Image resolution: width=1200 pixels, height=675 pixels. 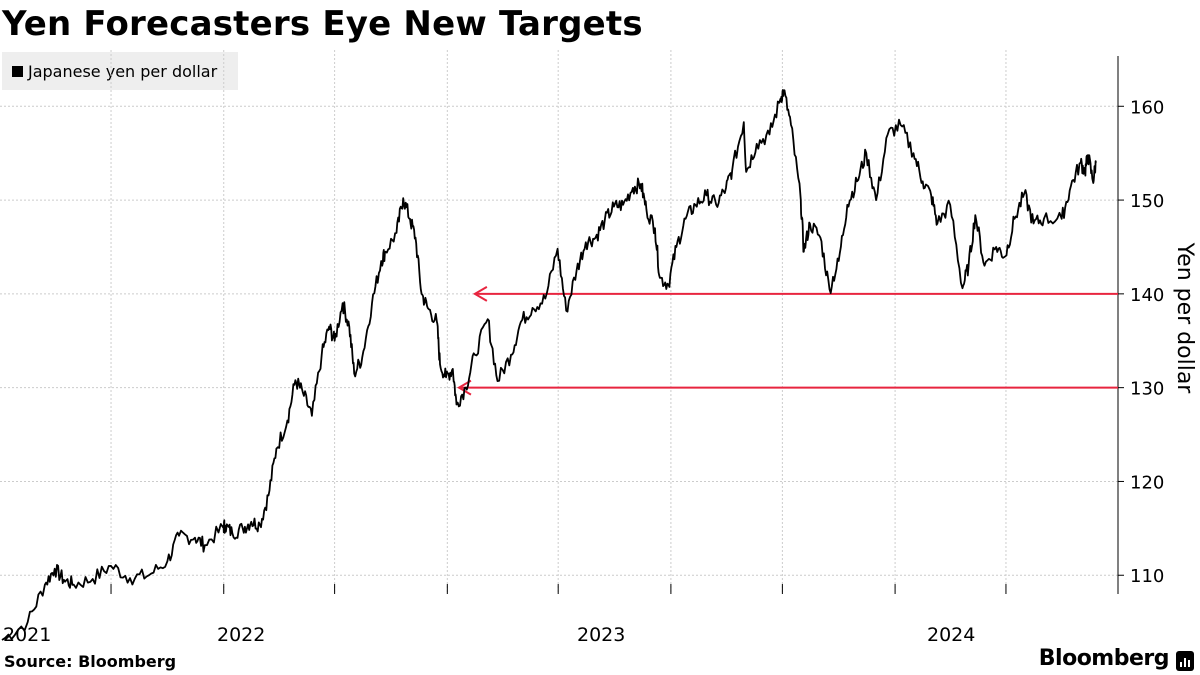 What do you see at coordinates (951, 635) in the screenshot?
I see `x-tick-label: 2024` at bounding box center [951, 635].